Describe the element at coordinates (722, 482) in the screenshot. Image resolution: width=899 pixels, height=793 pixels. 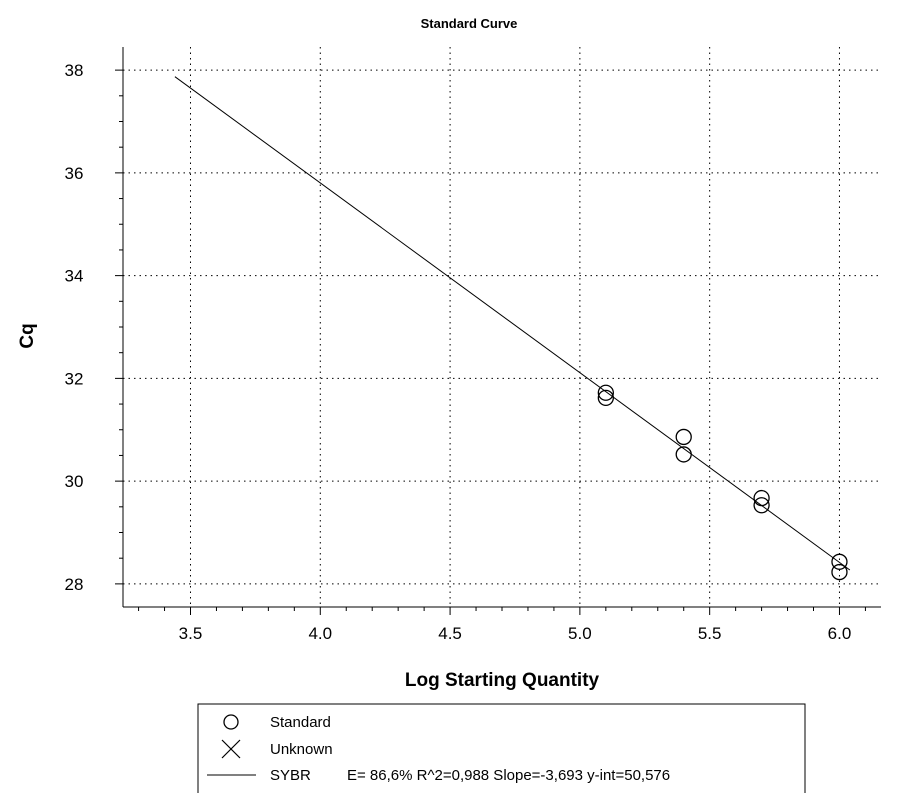
I see `data-points` at that location.